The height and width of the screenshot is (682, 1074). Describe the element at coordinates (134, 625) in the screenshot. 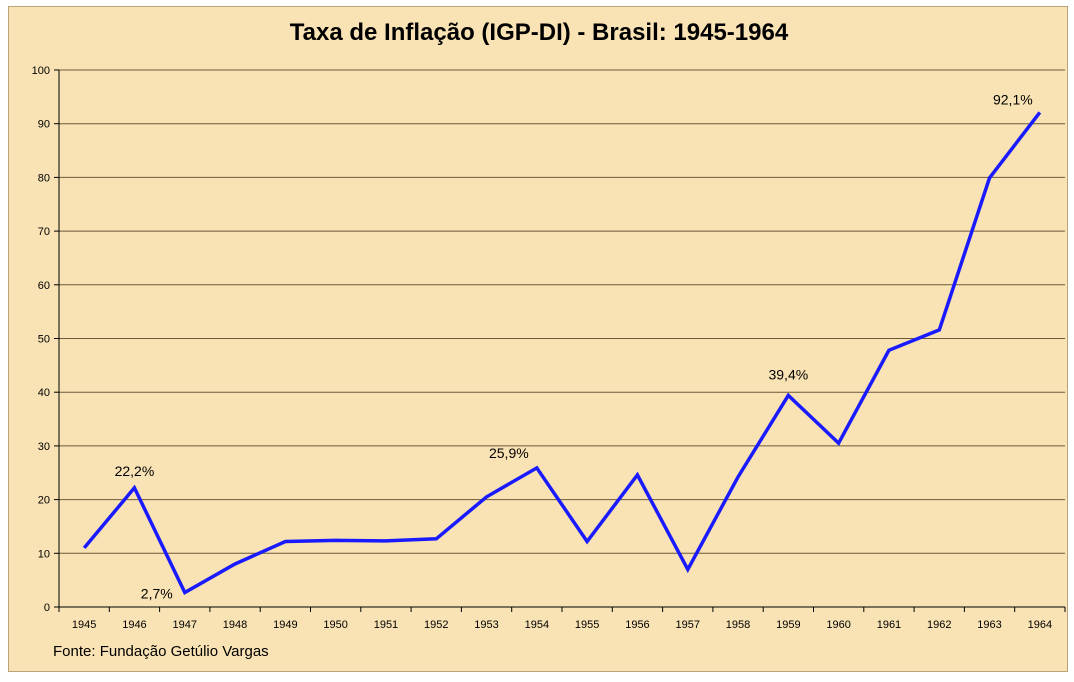

I see `x-tick-label: 1946` at that location.